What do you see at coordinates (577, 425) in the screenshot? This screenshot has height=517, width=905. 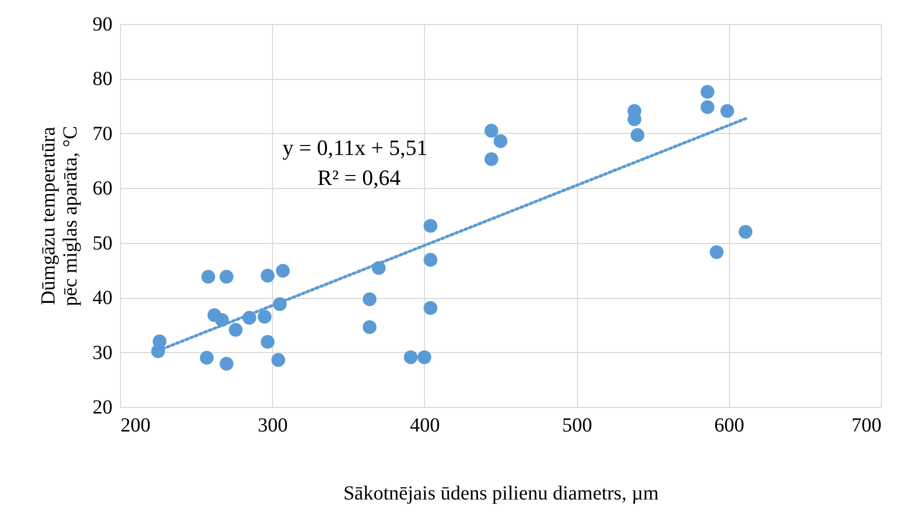 I see `x-tick-label: 500` at bounding box center [577, 425].